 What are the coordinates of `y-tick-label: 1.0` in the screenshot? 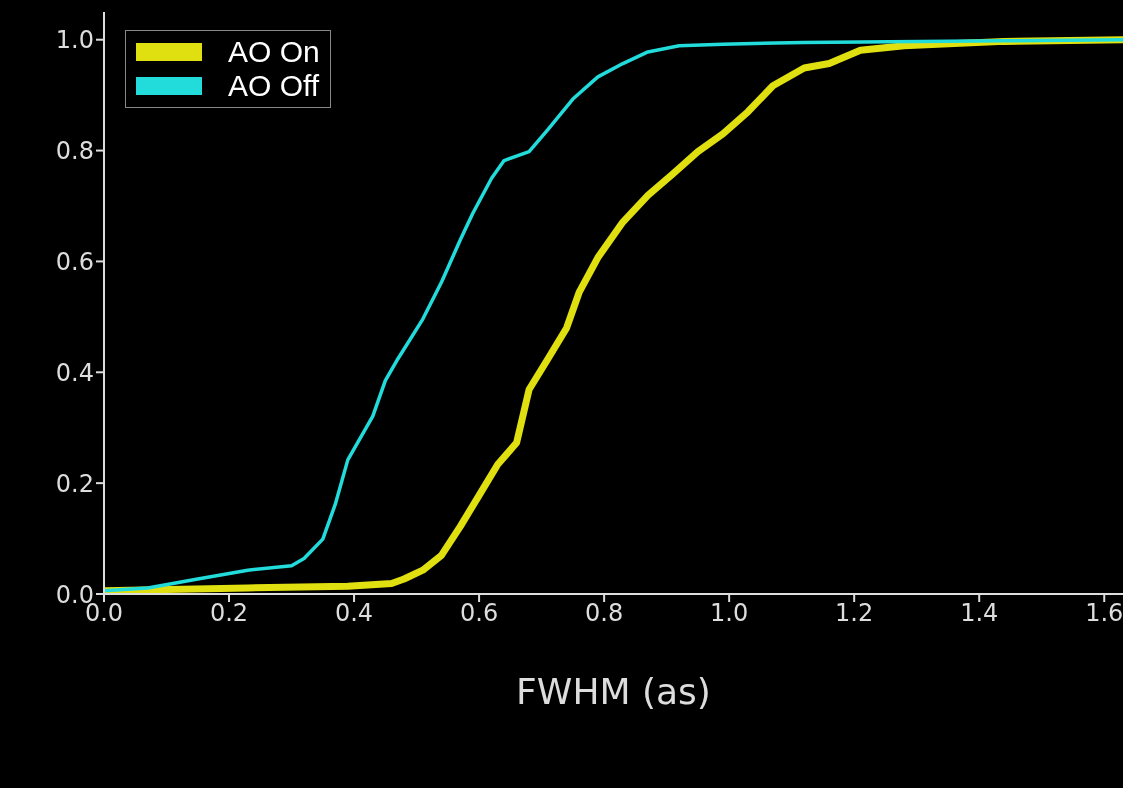 It's located at (74, 40).